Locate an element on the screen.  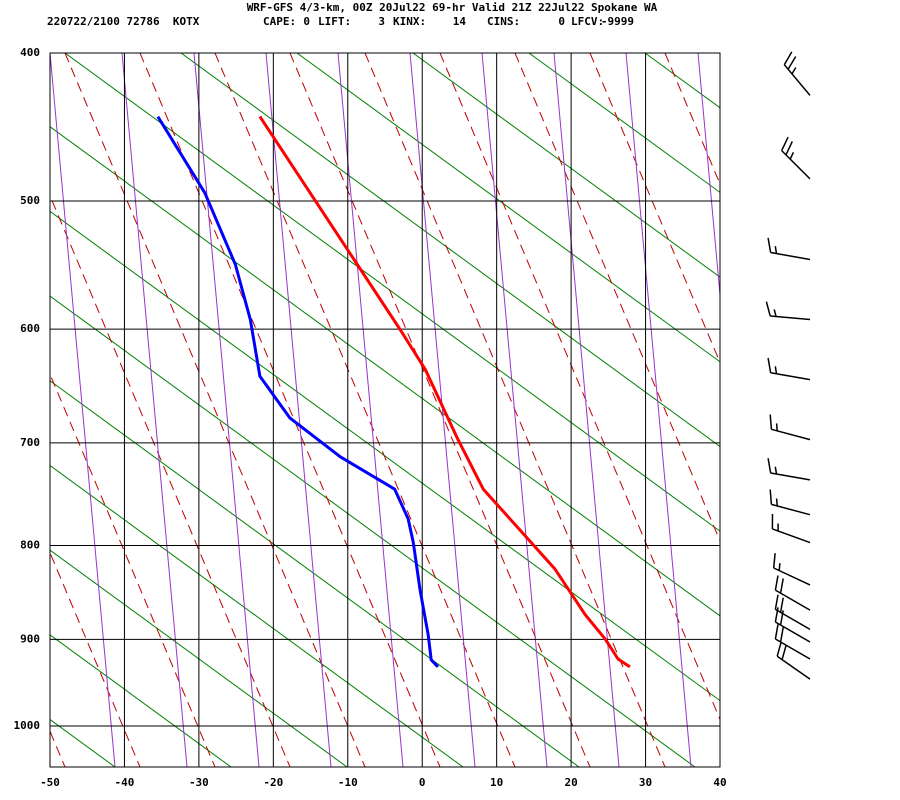
wind-barbs is located at coordinates (788, 365).